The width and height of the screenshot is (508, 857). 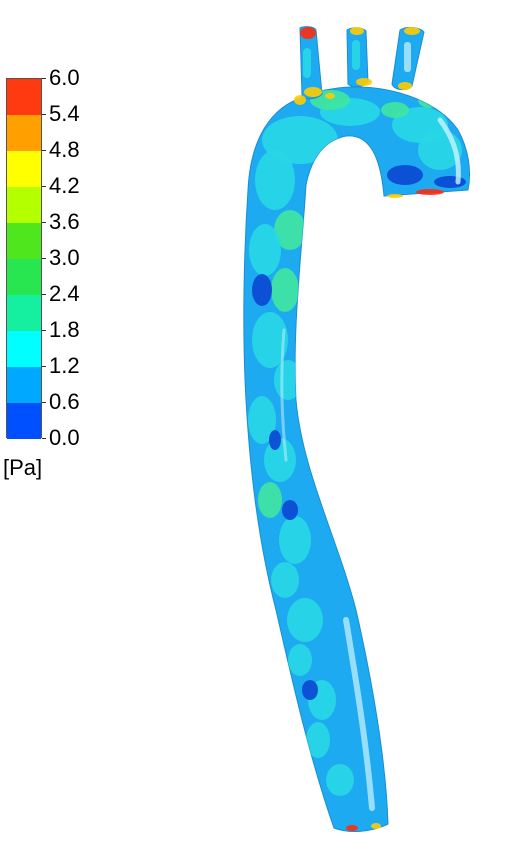 I want to click on legend-tick-label: 0.0, so click(x=64, y=437).